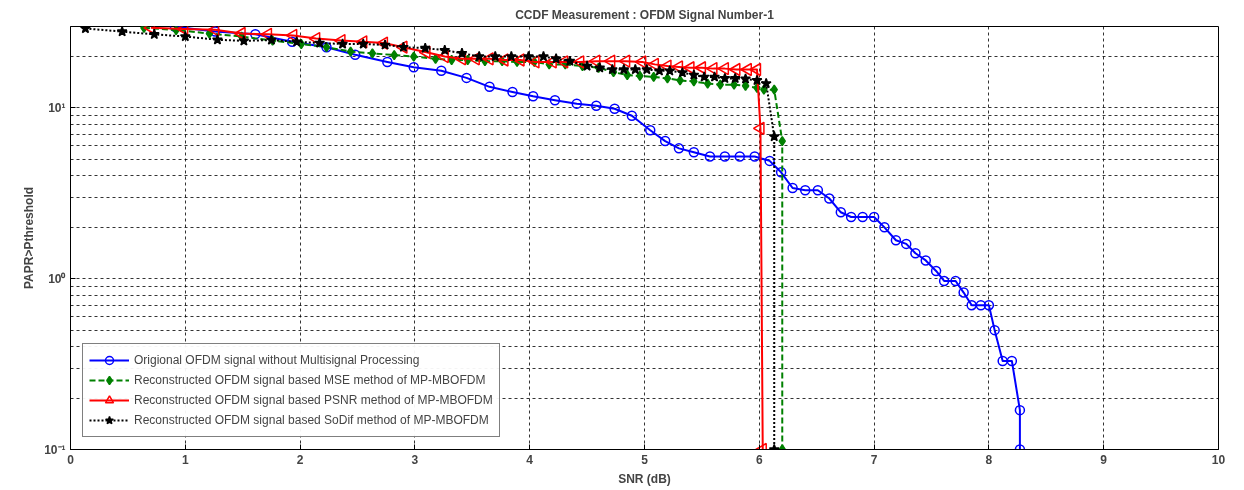 The width and height of the screenshot is (1244, 490). I want to click on x-tick-label: 5, so click(645, 459).